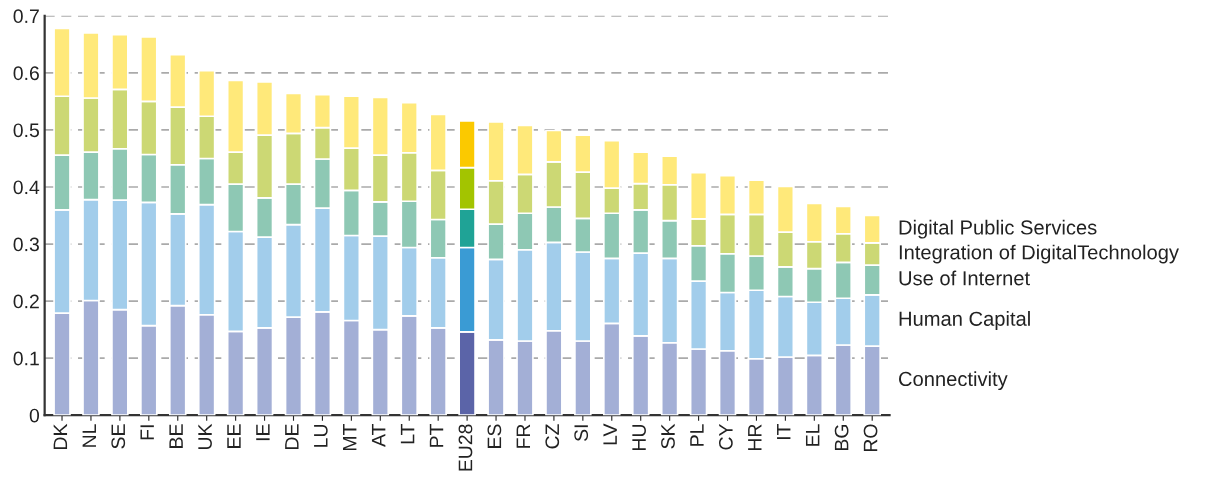 The width and height of the screenshot is (1207, 480). I want to click on x-tick-label: CY, so click(725, 436).